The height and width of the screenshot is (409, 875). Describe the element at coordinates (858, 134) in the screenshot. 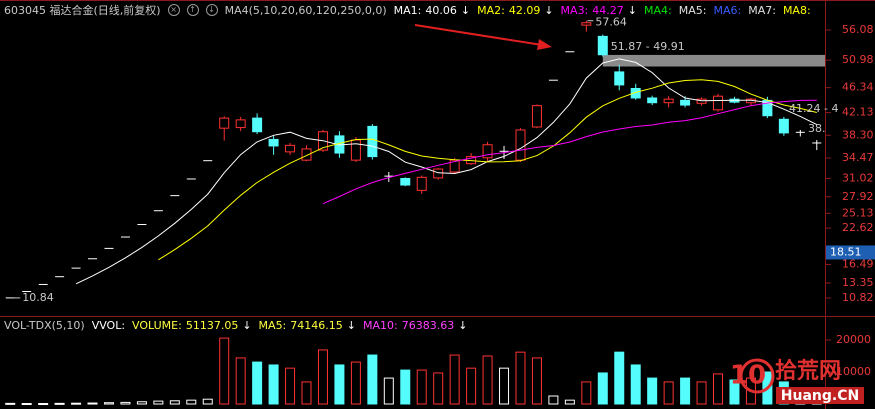

I see `y-tick-label: 38.30` at that location.